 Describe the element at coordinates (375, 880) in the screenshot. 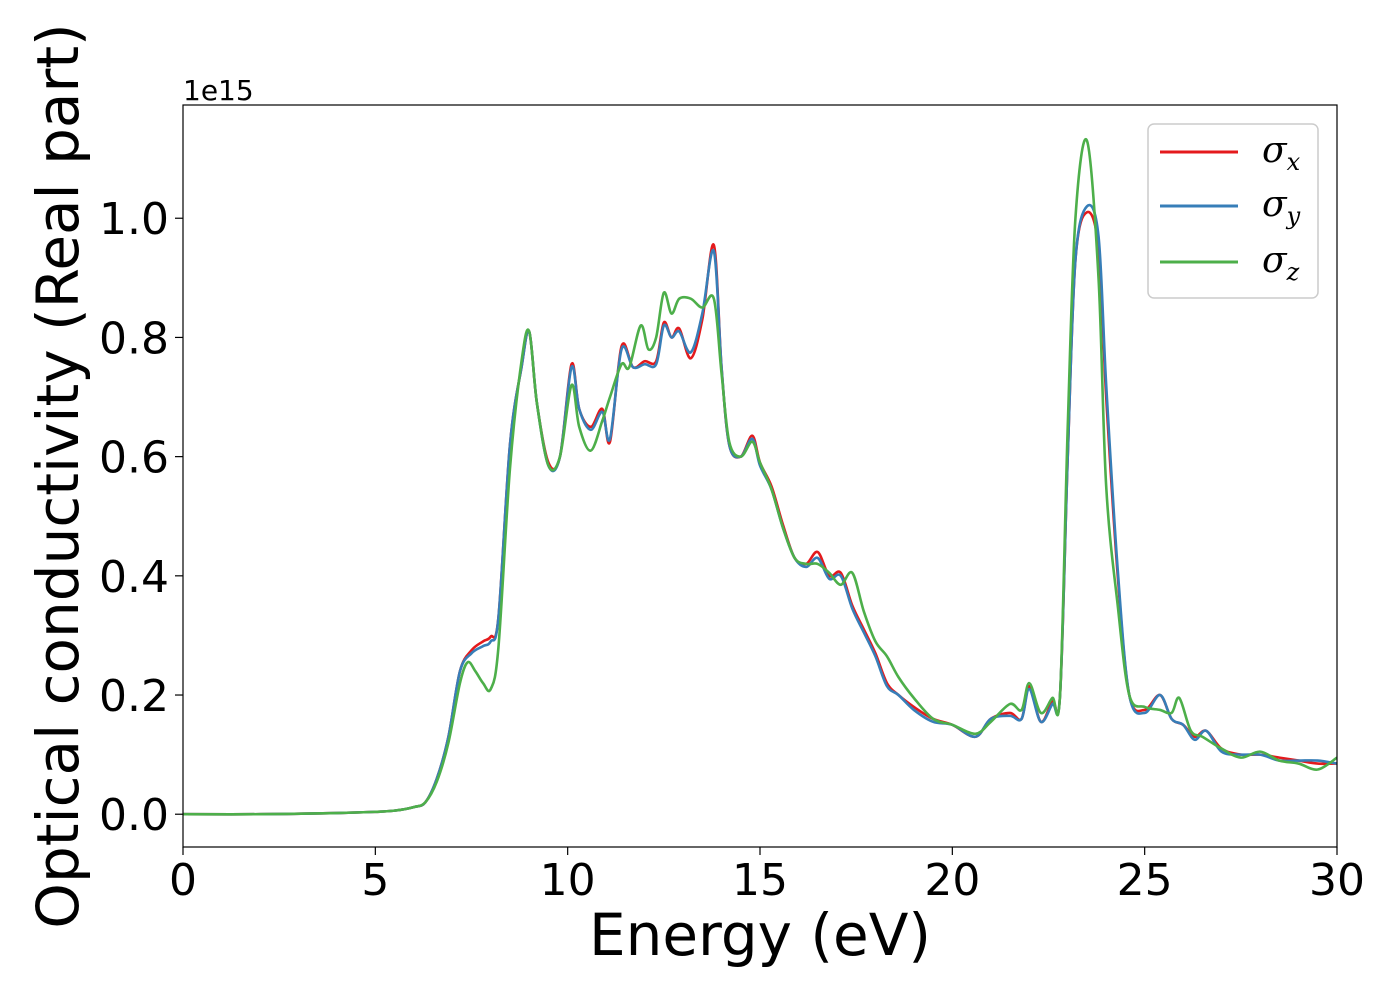

I see `x-tick-label: 5` at that location.